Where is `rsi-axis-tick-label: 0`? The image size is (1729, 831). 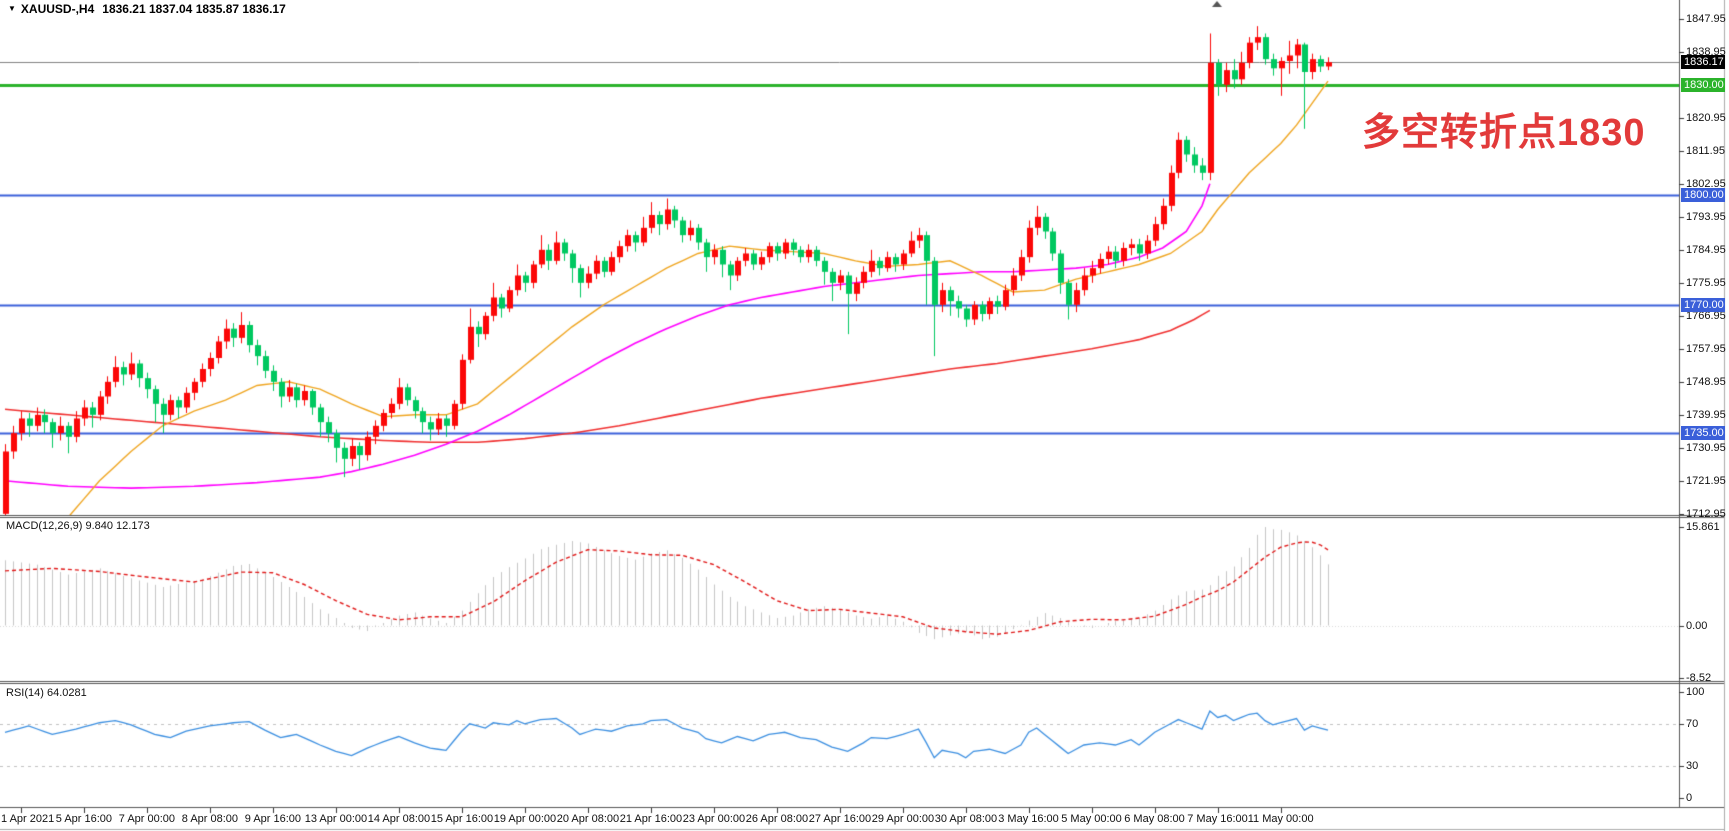 rsi-axis-tick-label: 0 is located at coordinates (1689, 798).